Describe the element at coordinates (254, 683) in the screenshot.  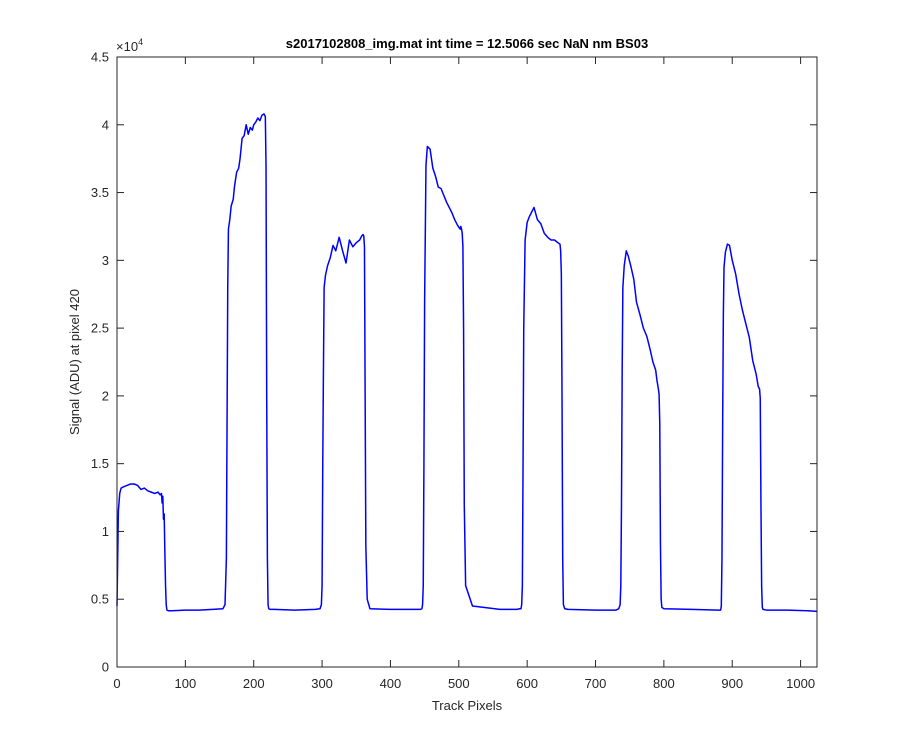
I see `x-tick-label: 200` at that location.